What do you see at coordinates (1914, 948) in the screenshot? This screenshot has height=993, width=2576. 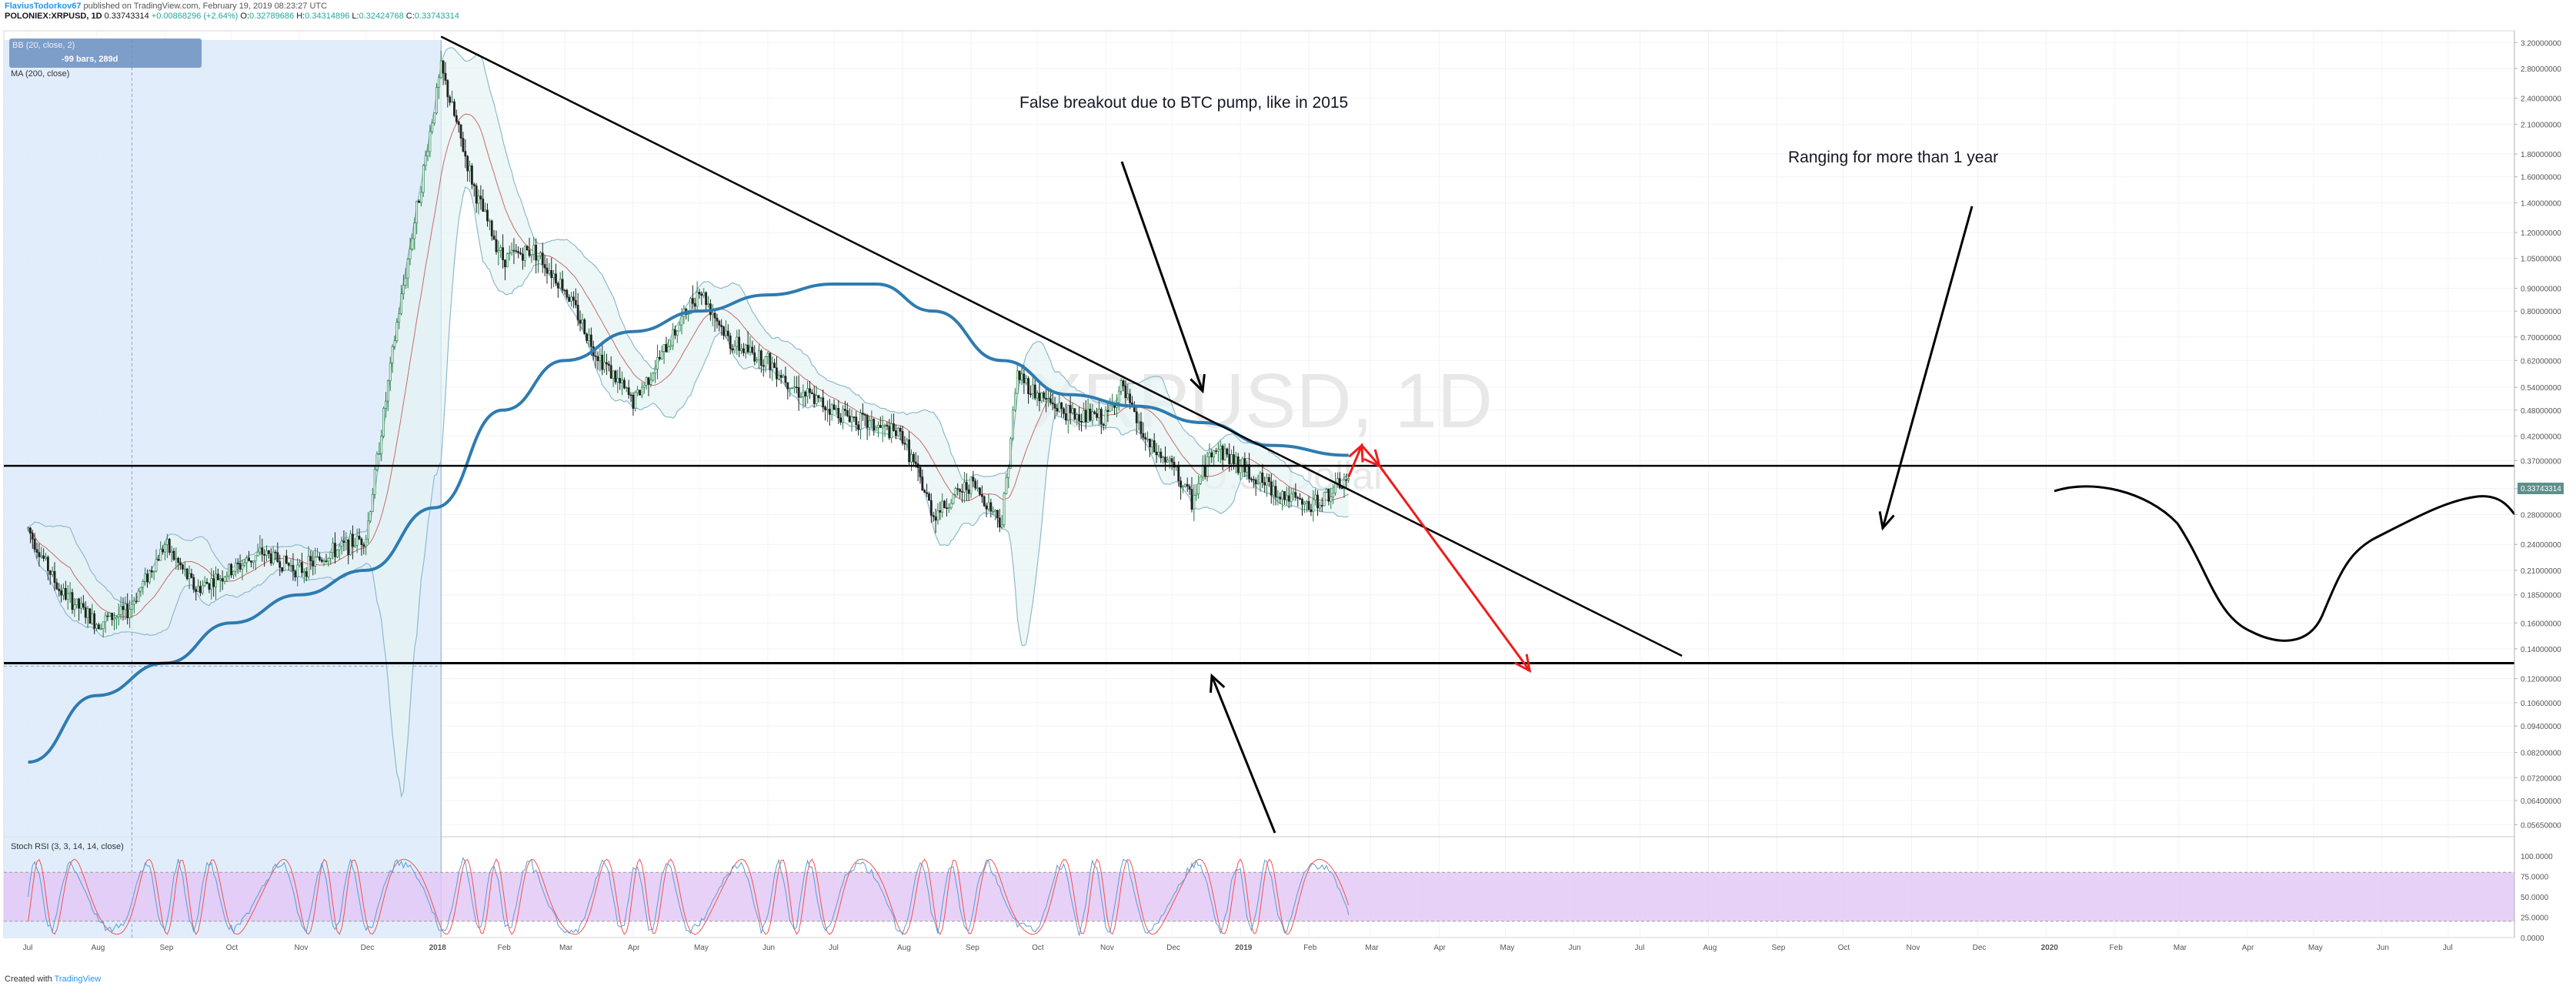 I see `time-tick-28: Nov` at bounding box center [1914, 948].